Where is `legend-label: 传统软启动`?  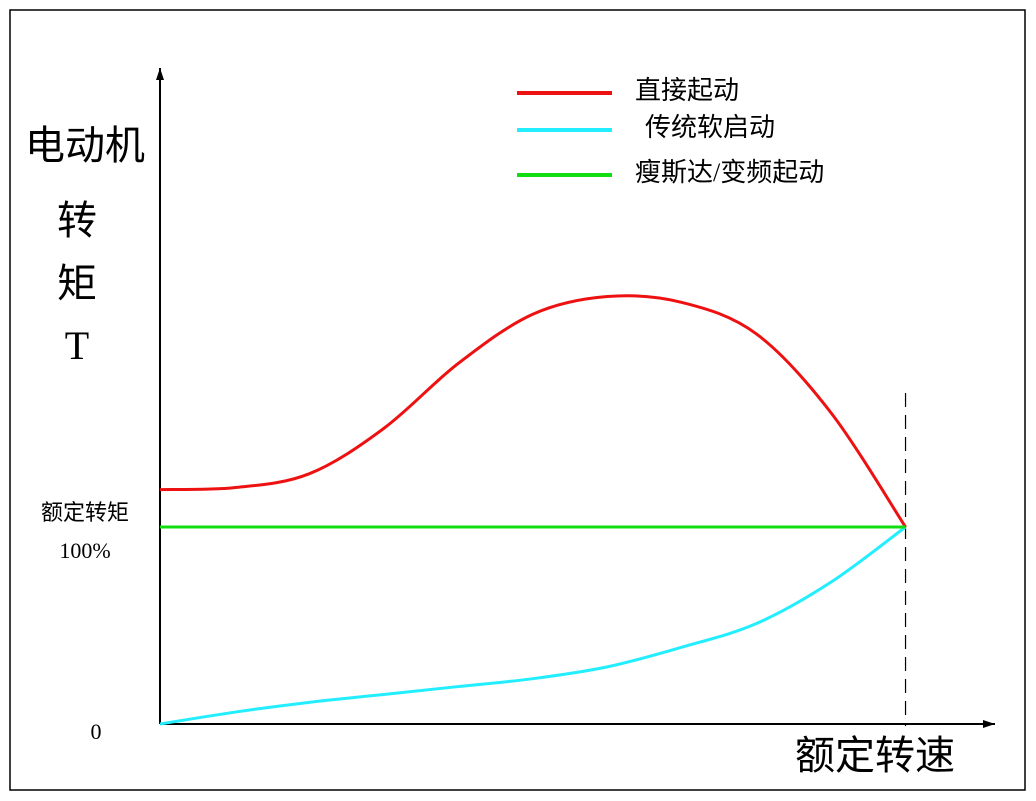
legend-label: 传统软启动 is located at coordinates (710, 127).